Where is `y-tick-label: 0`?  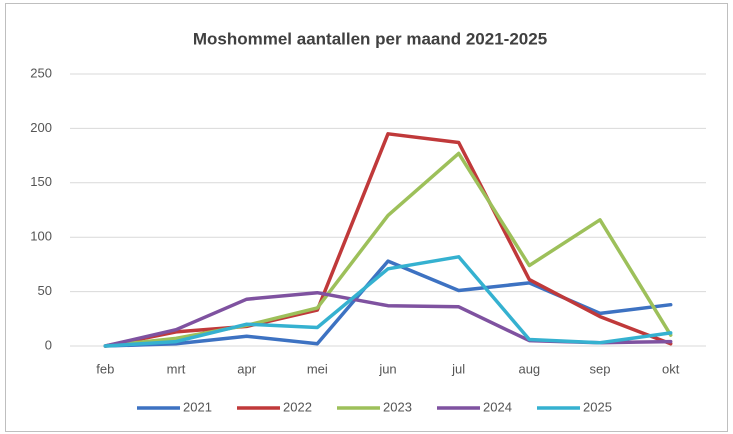
y-tick-label: 0 is located at coordinates (48, 344).